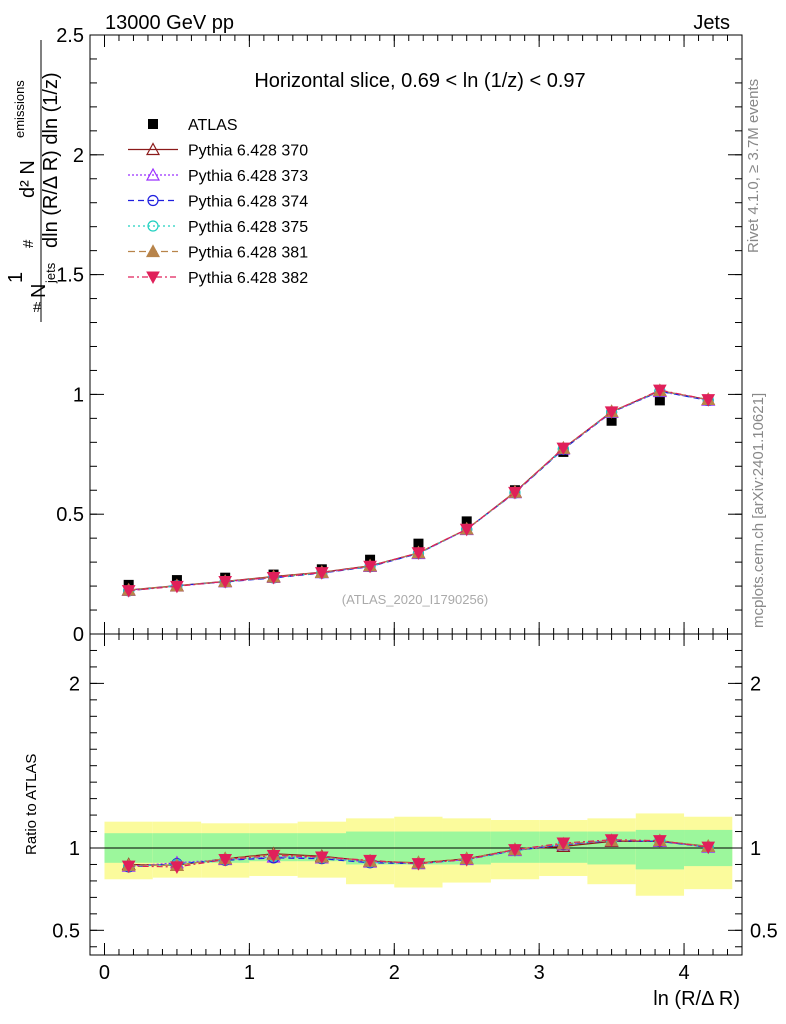  What do you see at coordinates (78, 395) in the screenshot?
I see `main-y-tick-label: 1` at bounding box center [78, 395].